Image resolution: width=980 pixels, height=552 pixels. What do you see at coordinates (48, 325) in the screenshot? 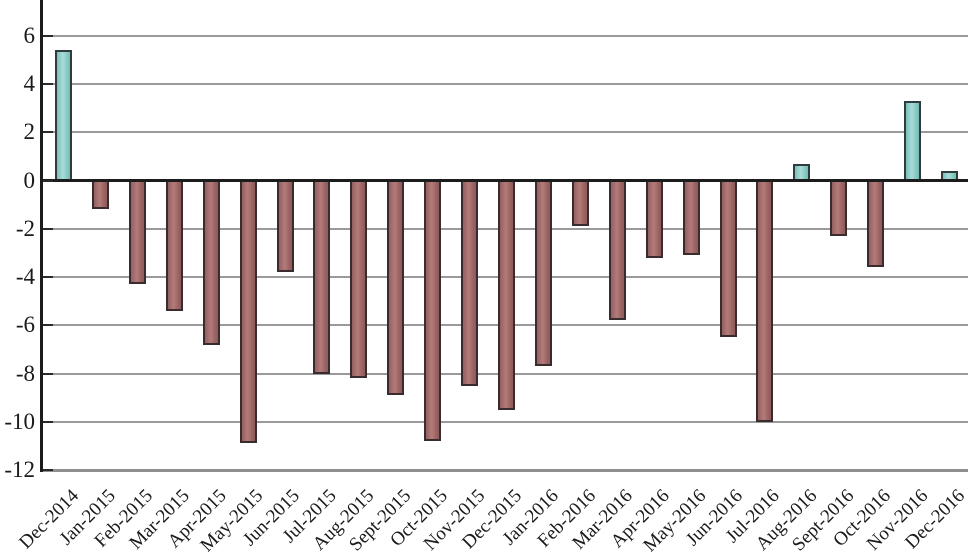
I see `y-axis-tick--6` at bounding box center [48, 325].